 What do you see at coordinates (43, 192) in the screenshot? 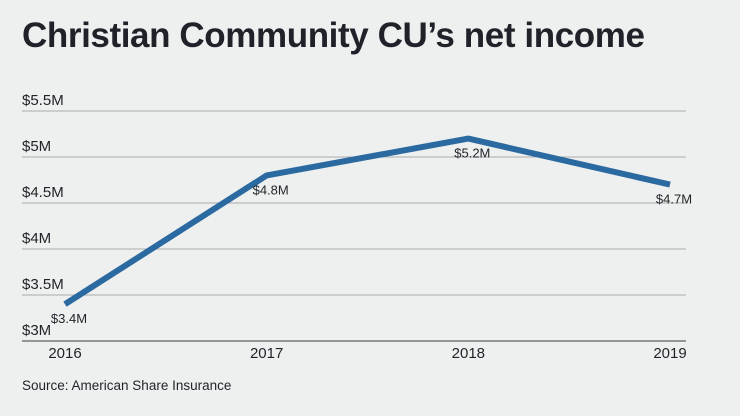
I see `y-tick-label: $4.5M` at bounding box center [43, 192].